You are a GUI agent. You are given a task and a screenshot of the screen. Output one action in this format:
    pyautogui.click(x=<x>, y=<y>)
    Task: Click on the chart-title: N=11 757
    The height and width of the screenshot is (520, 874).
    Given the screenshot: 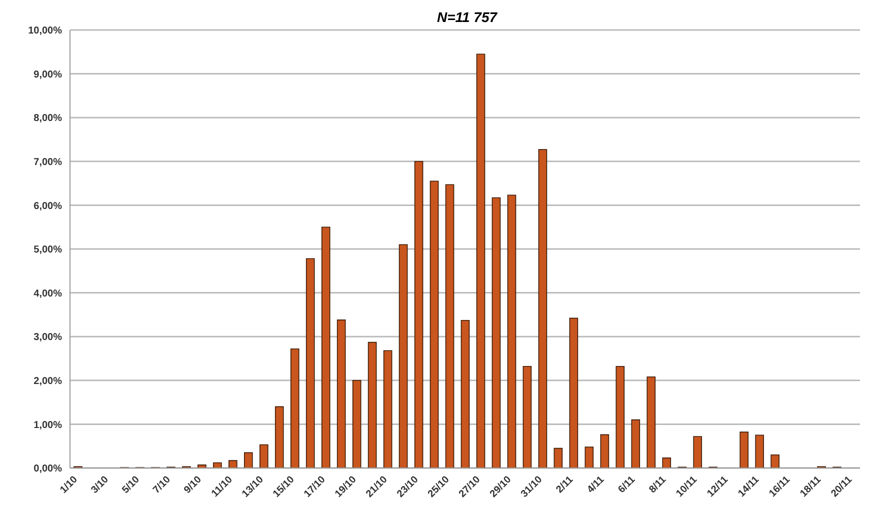 What is the action you would take?
    pyautogui.click(x=467, y=17)
    